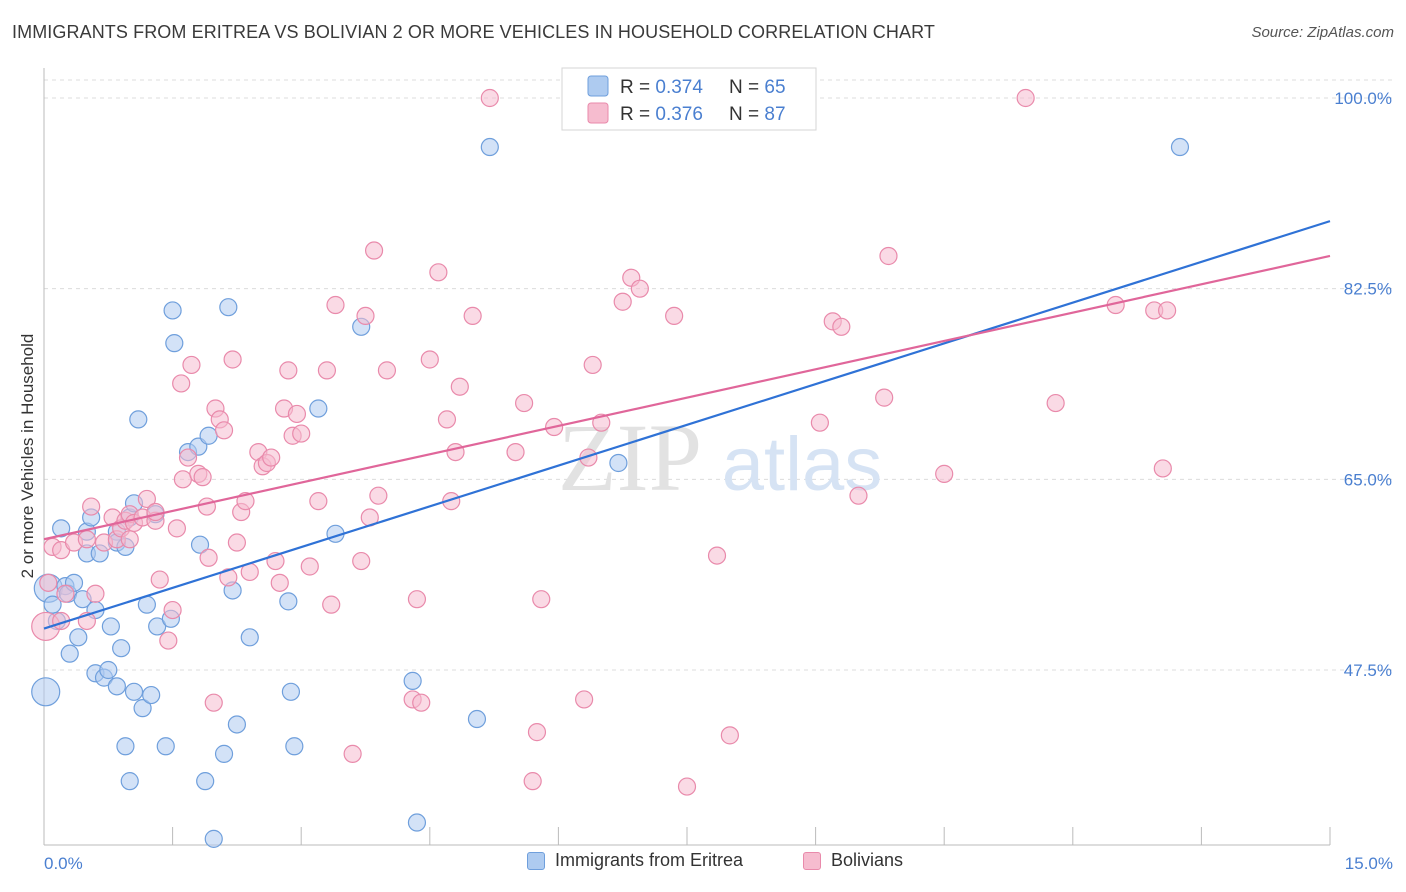 The height and width of the screenshot is (892, 1406). What do you see at coordinates (63, 863) in the screenshot?
I see `x-tick-label-min: 0.0%` at bounding box center [63, 863].